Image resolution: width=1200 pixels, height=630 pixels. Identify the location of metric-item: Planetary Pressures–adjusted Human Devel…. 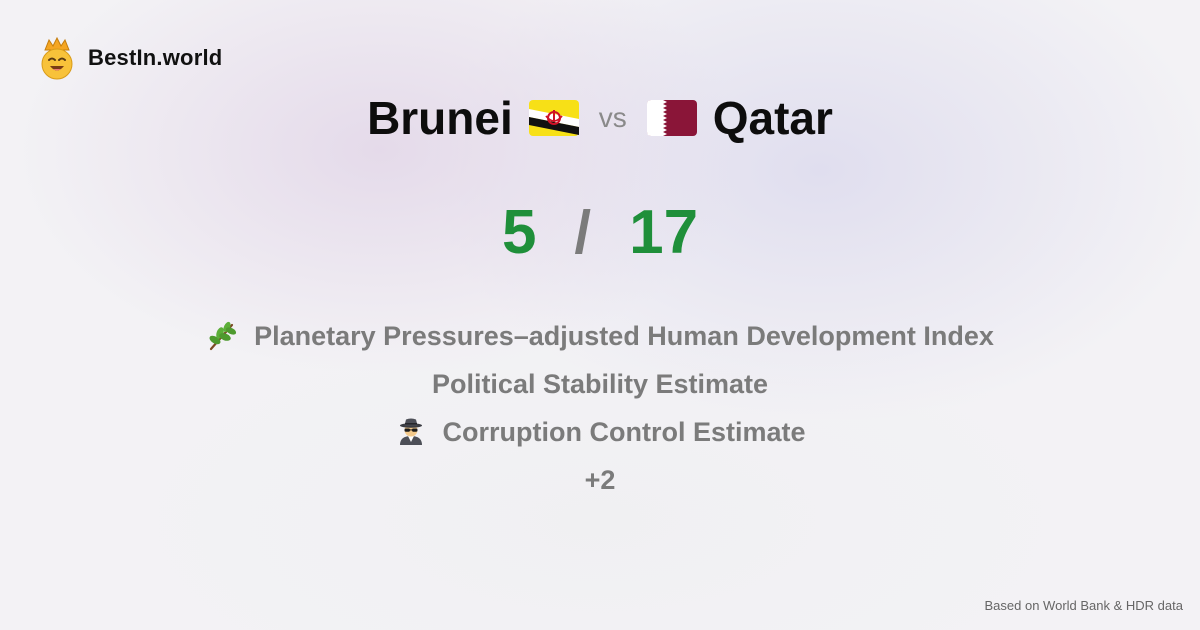
(600, 336).